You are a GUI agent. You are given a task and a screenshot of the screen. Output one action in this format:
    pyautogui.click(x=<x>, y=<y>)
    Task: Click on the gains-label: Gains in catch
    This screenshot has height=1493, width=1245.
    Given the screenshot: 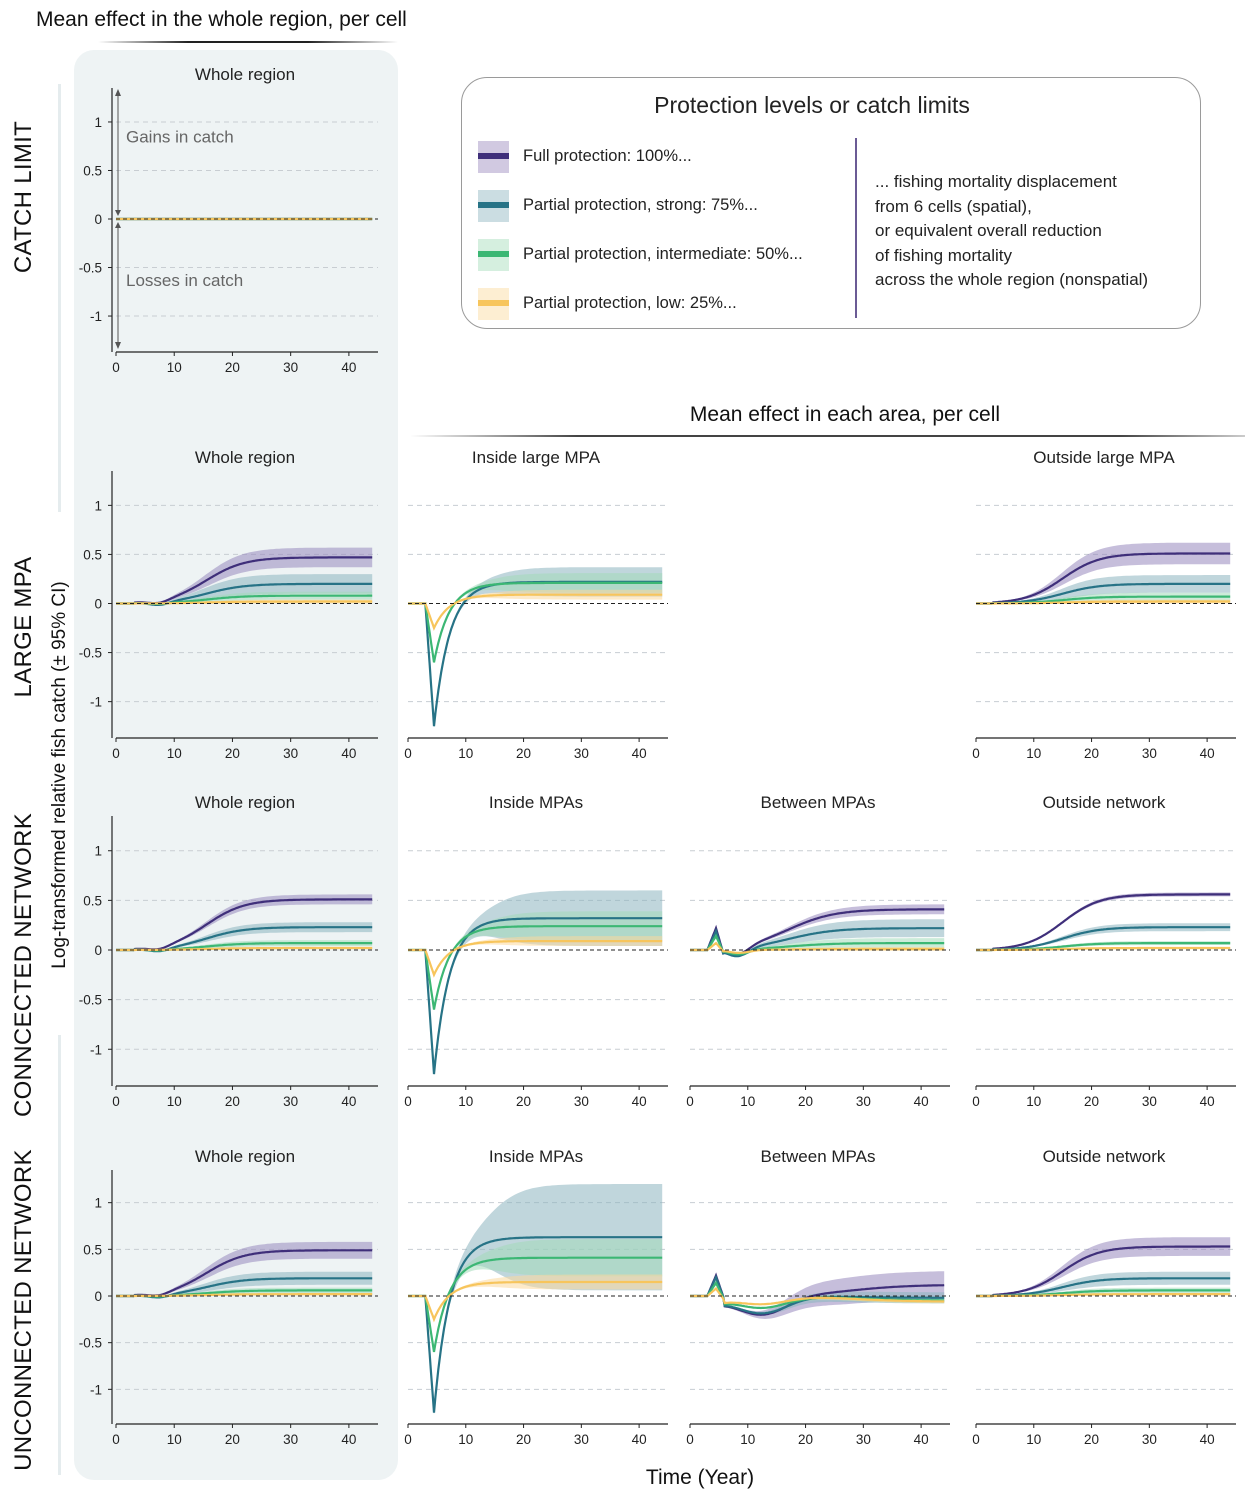 What is the action you would take?
    pyautogui.click(x=180, y=137)
    